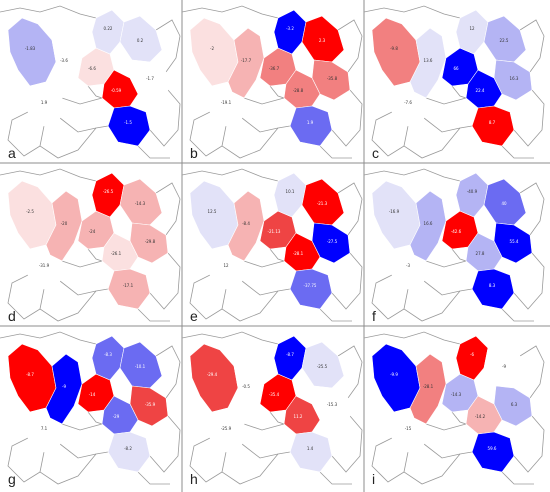 The width and height of the screenshot is (550, 492). I want to click on region-value-label: 1.9, so click(310, 122).